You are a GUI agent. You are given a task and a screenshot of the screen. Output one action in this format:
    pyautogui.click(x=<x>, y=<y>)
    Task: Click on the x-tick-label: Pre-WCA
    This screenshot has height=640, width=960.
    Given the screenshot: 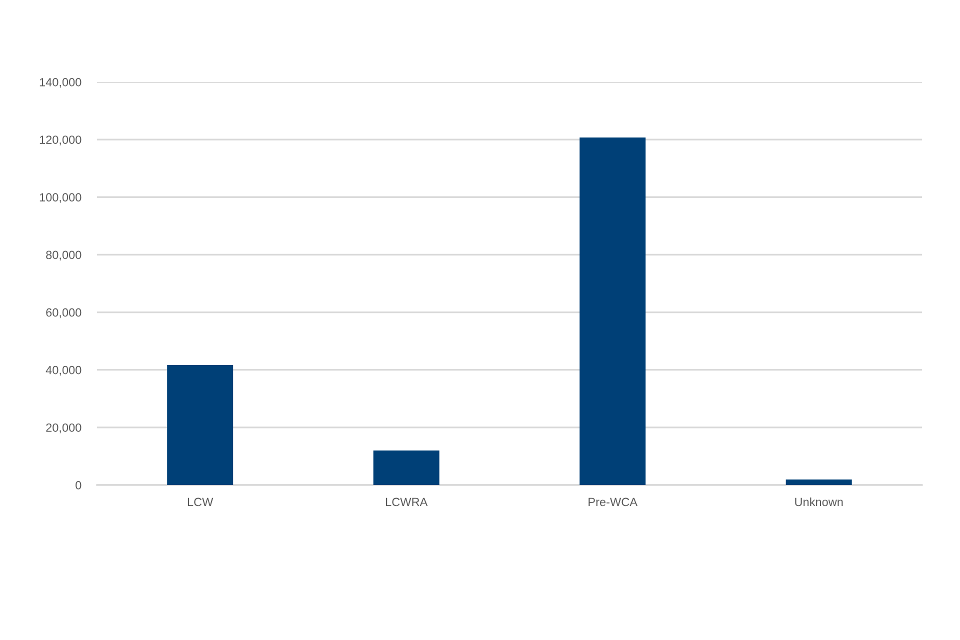 What is the action you would take?
    pyautogui.click(x=613, y=502)
    